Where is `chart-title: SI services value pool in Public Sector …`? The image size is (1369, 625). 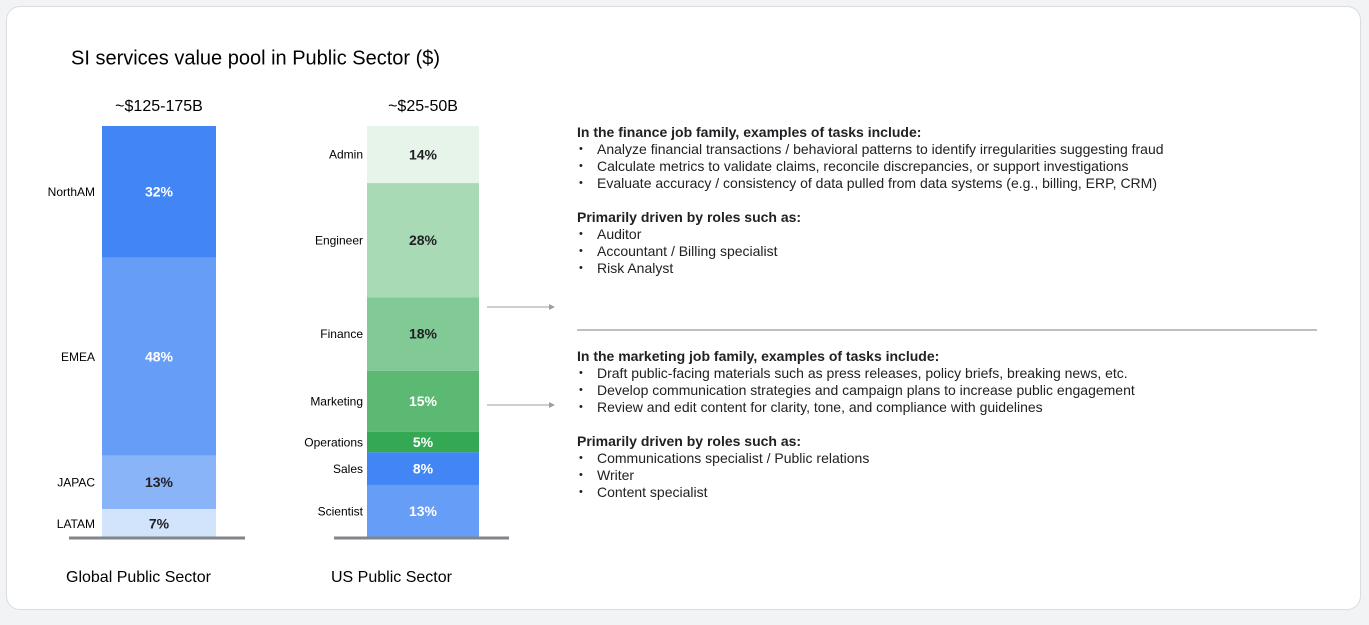 chart-title: SI services value pool in Public Sector … is located at coordinates (255, 58).